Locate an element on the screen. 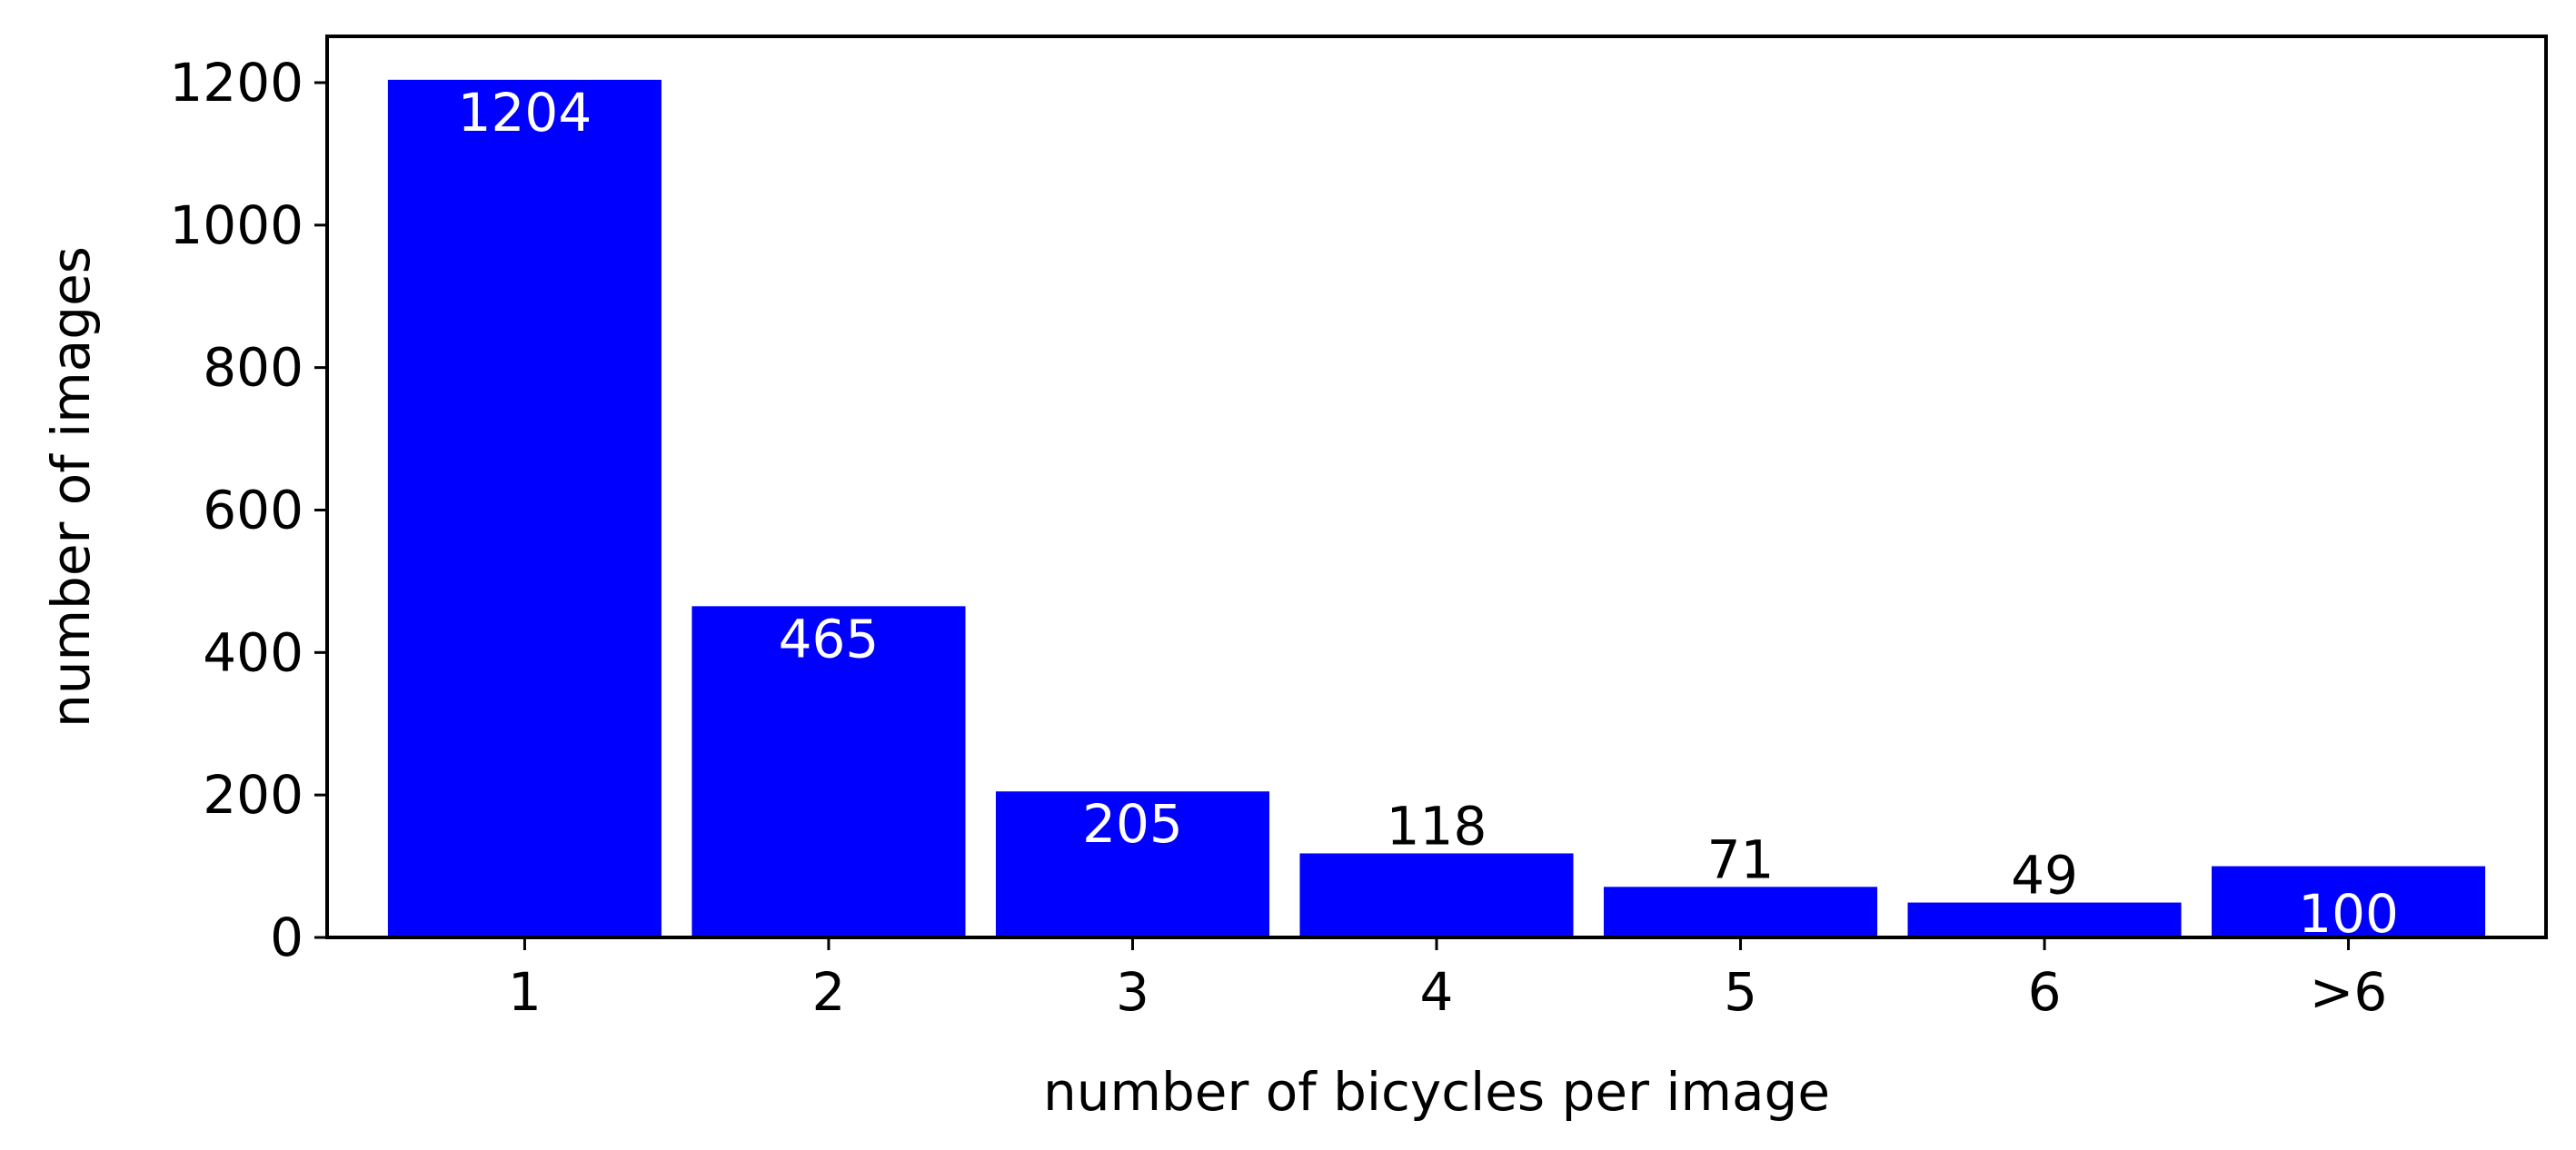  x-tick-label: 3 is located at coordinates (1132, 992).